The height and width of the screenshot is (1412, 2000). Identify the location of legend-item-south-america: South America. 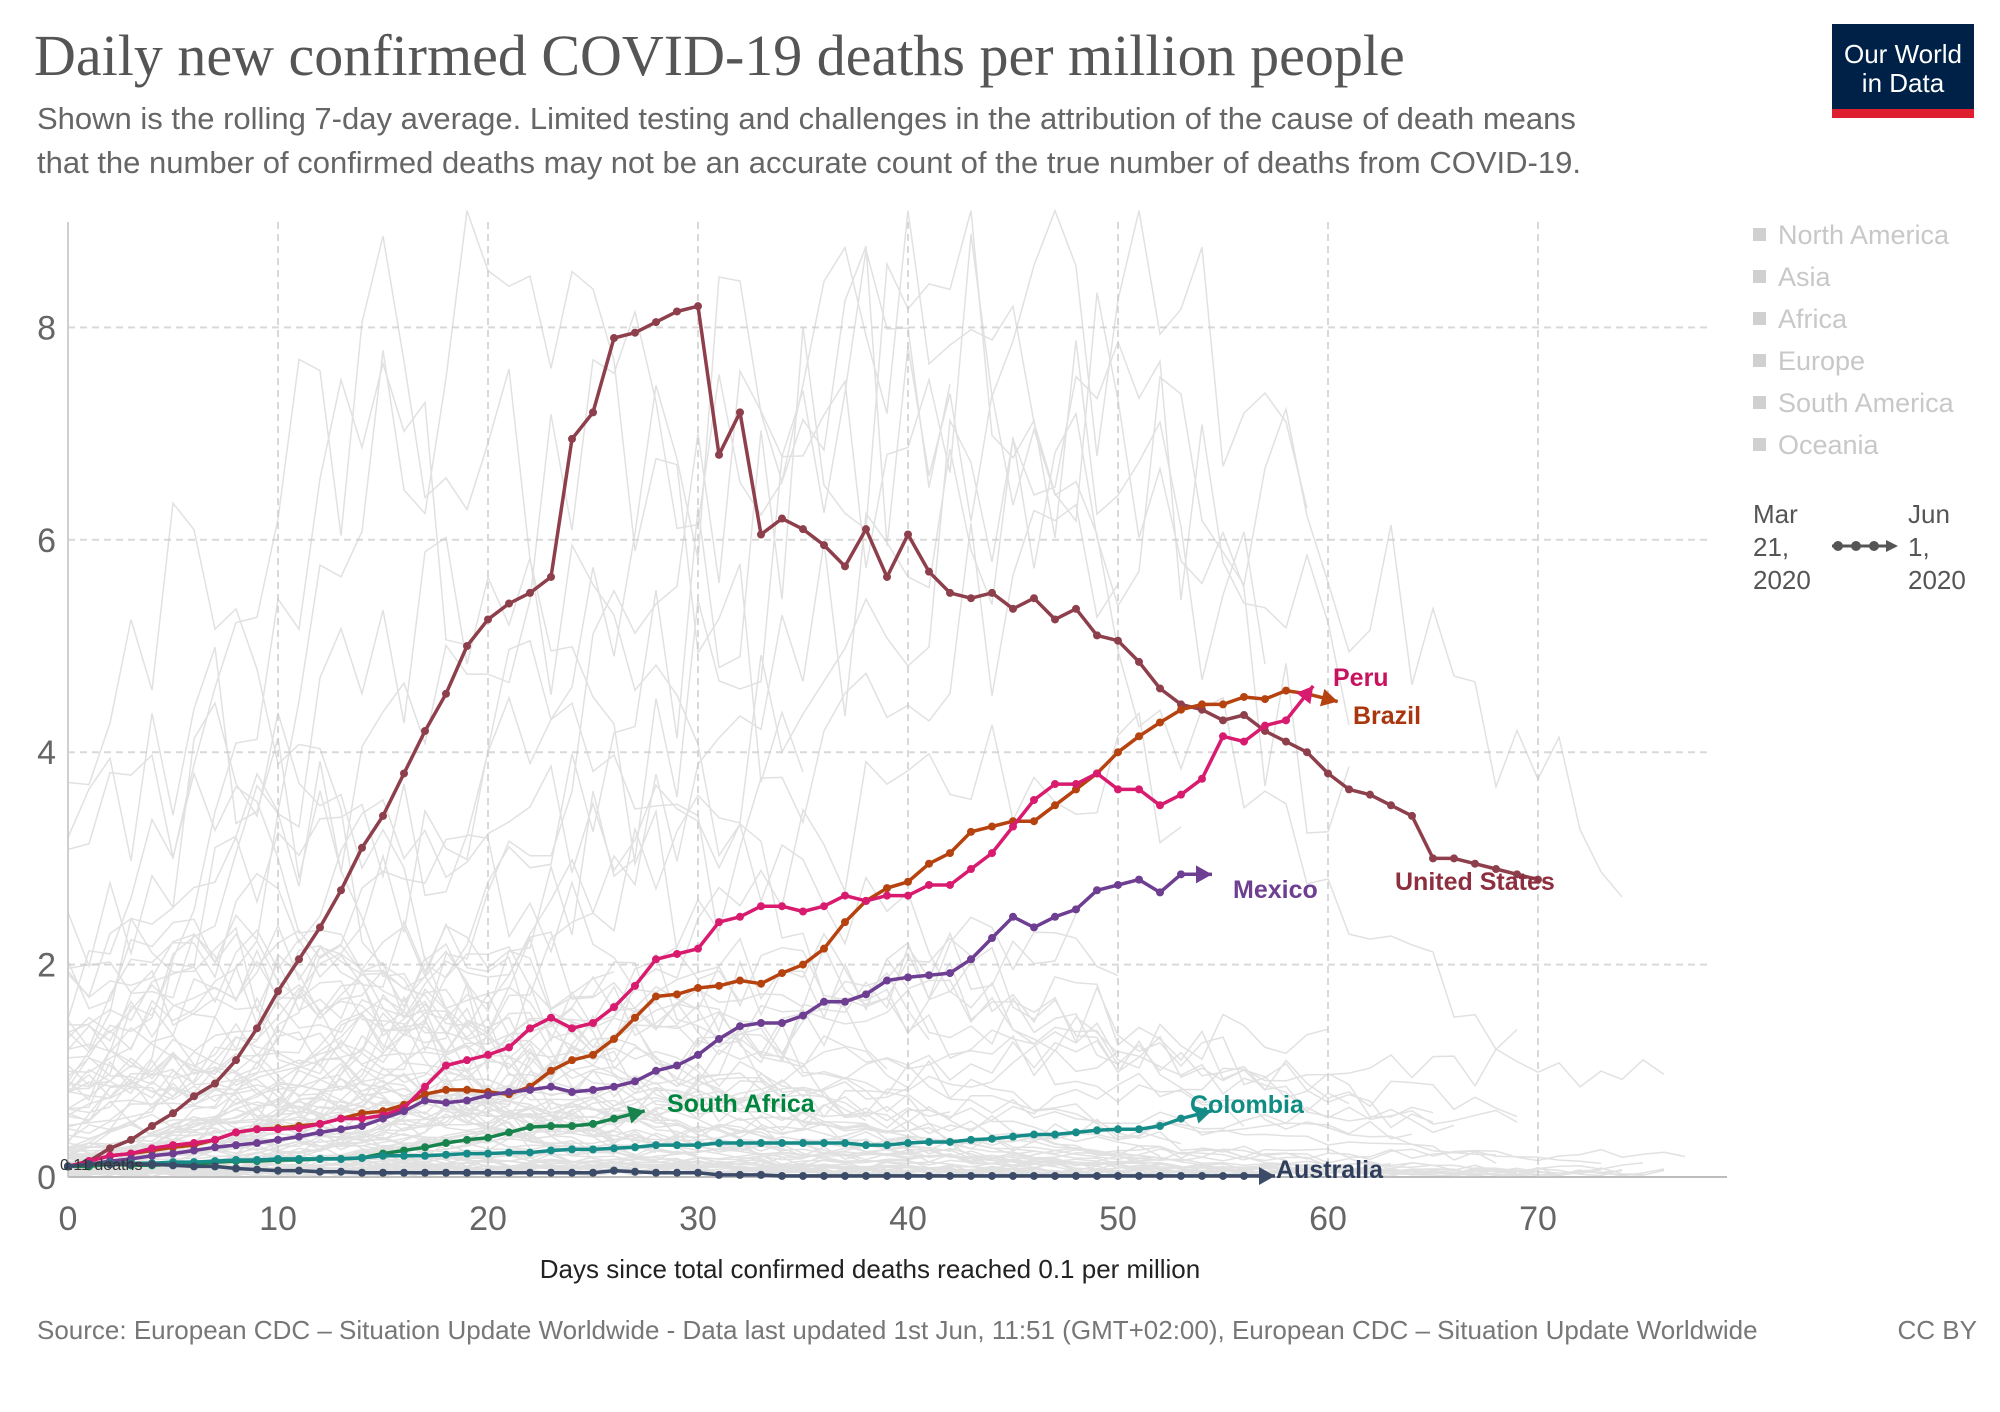
(1853, 403).